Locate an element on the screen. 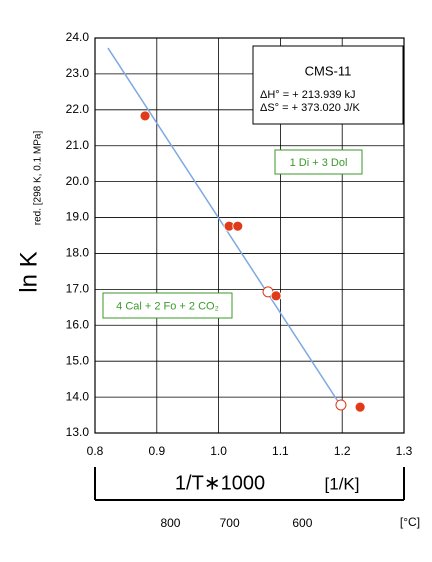  x-tick-label: 1.3 is located at coordinates (404, 451).